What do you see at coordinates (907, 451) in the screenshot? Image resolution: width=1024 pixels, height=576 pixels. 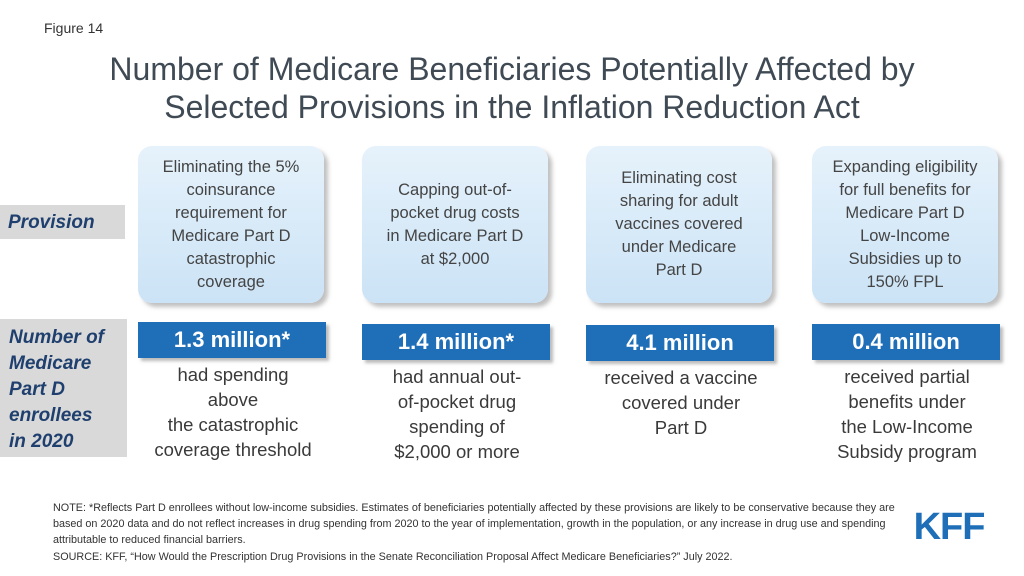 I see `description-line: Subsidy program` at bounding box center [907, 451].